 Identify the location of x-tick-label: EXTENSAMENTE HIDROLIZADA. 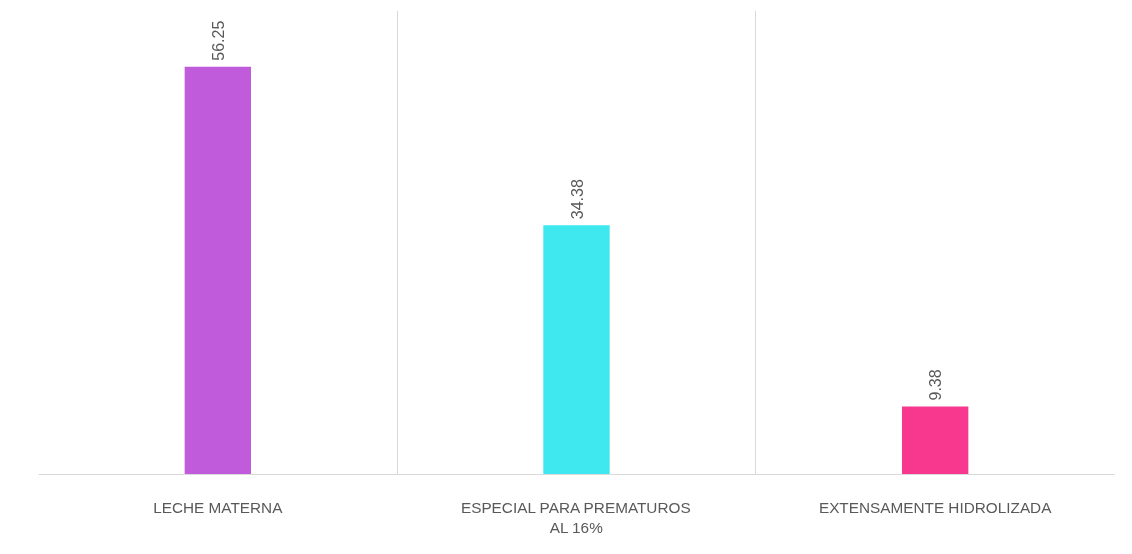
(935, 507).